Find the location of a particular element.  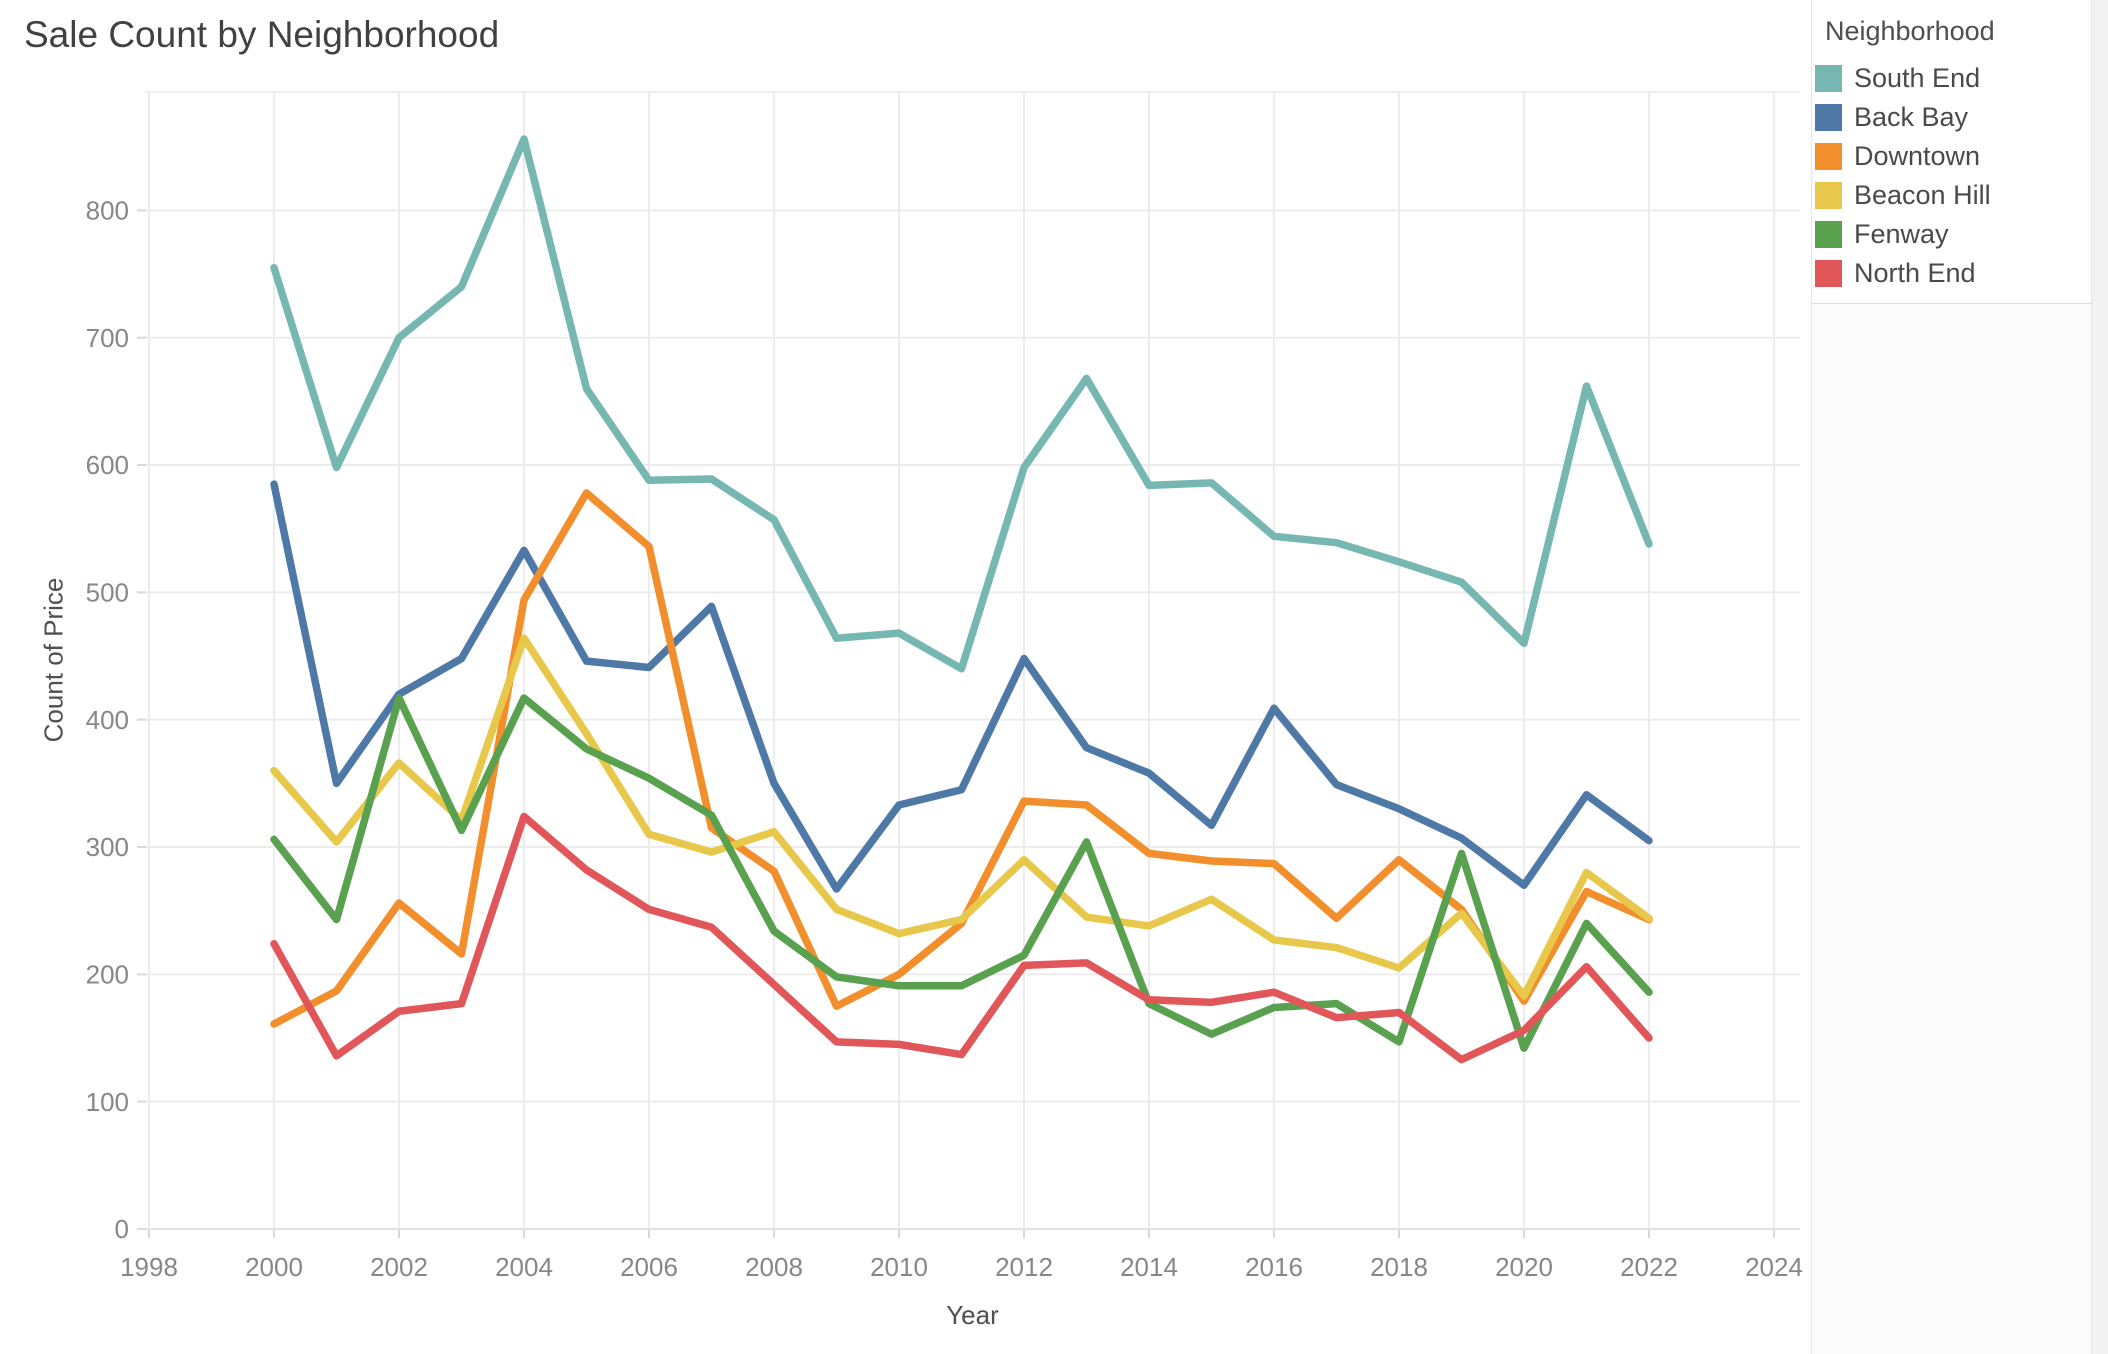

y-tick-label-100: 100 is located at coordinates (107, 1102).